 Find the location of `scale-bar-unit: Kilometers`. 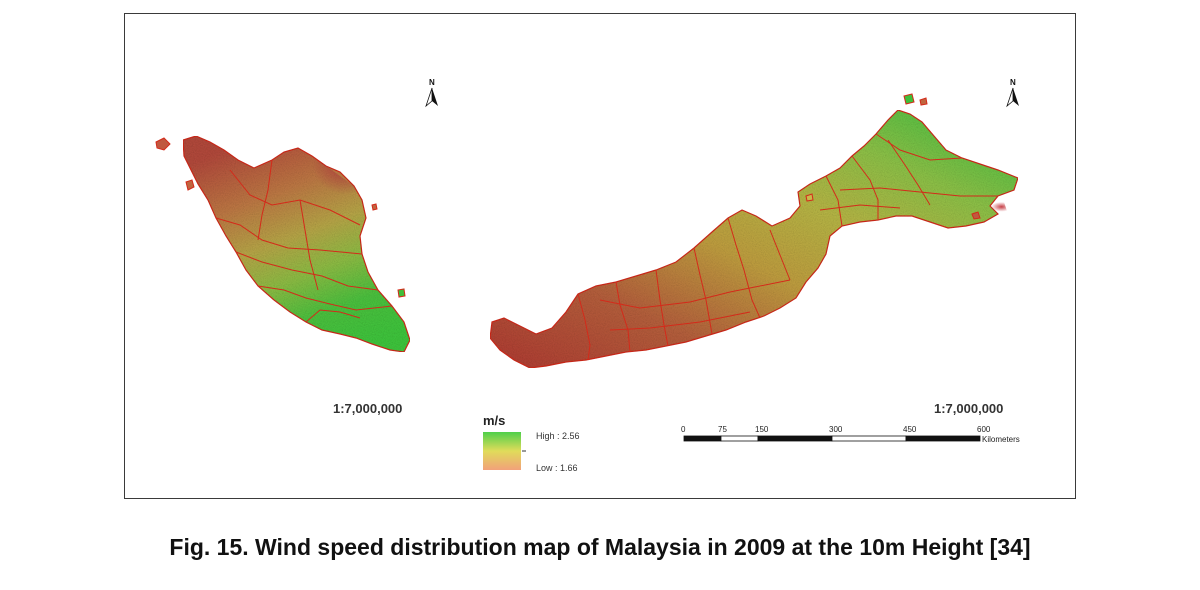

scale-bar-unit: Kilometers is located at coordinates (1001, 439).